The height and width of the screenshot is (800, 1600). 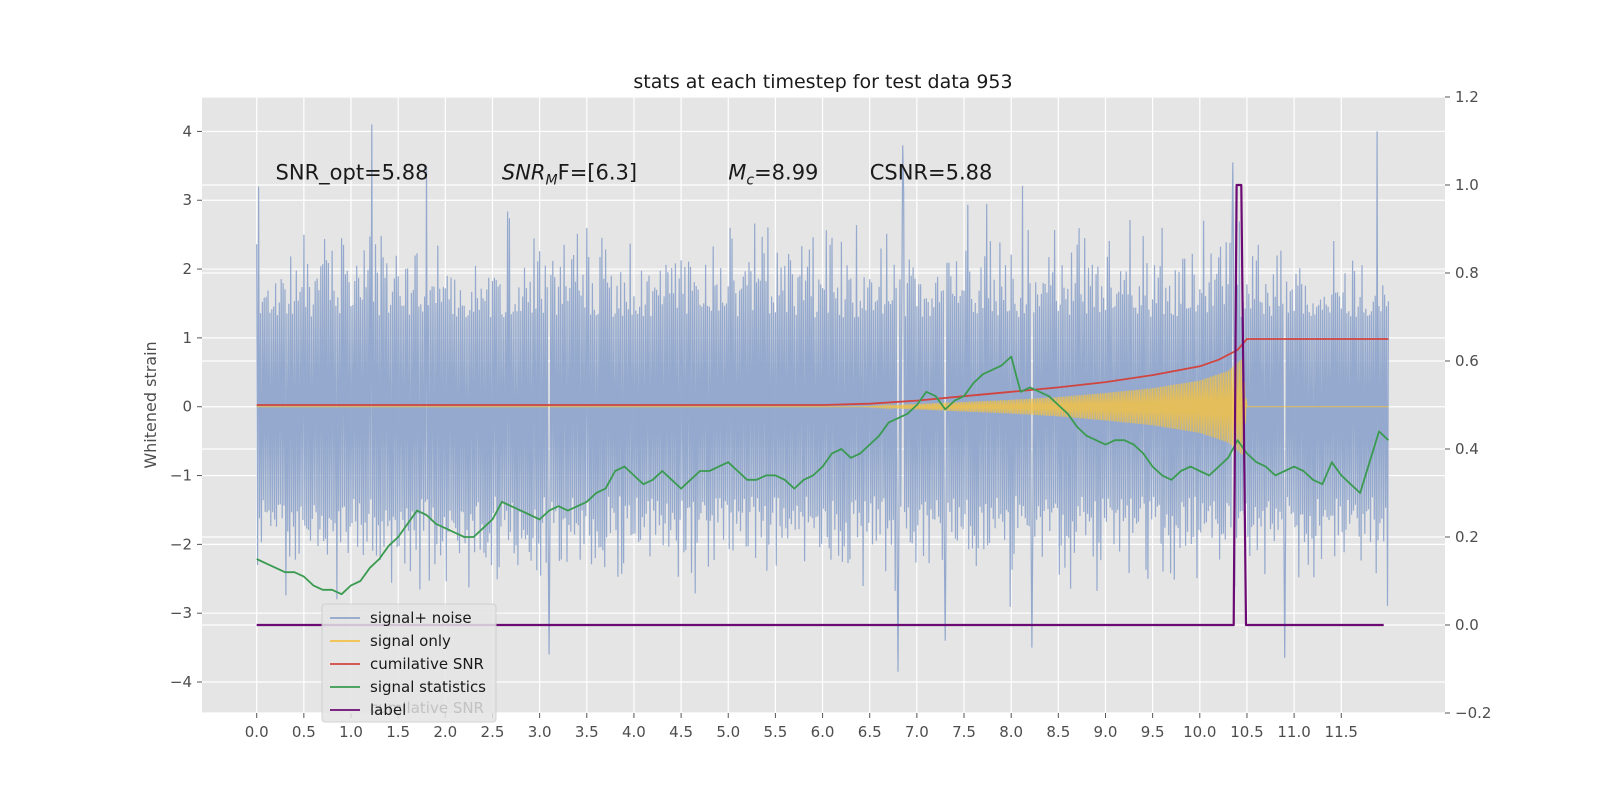 I want to click on x-tick-label: 1.0, so click(x=351, y=732).